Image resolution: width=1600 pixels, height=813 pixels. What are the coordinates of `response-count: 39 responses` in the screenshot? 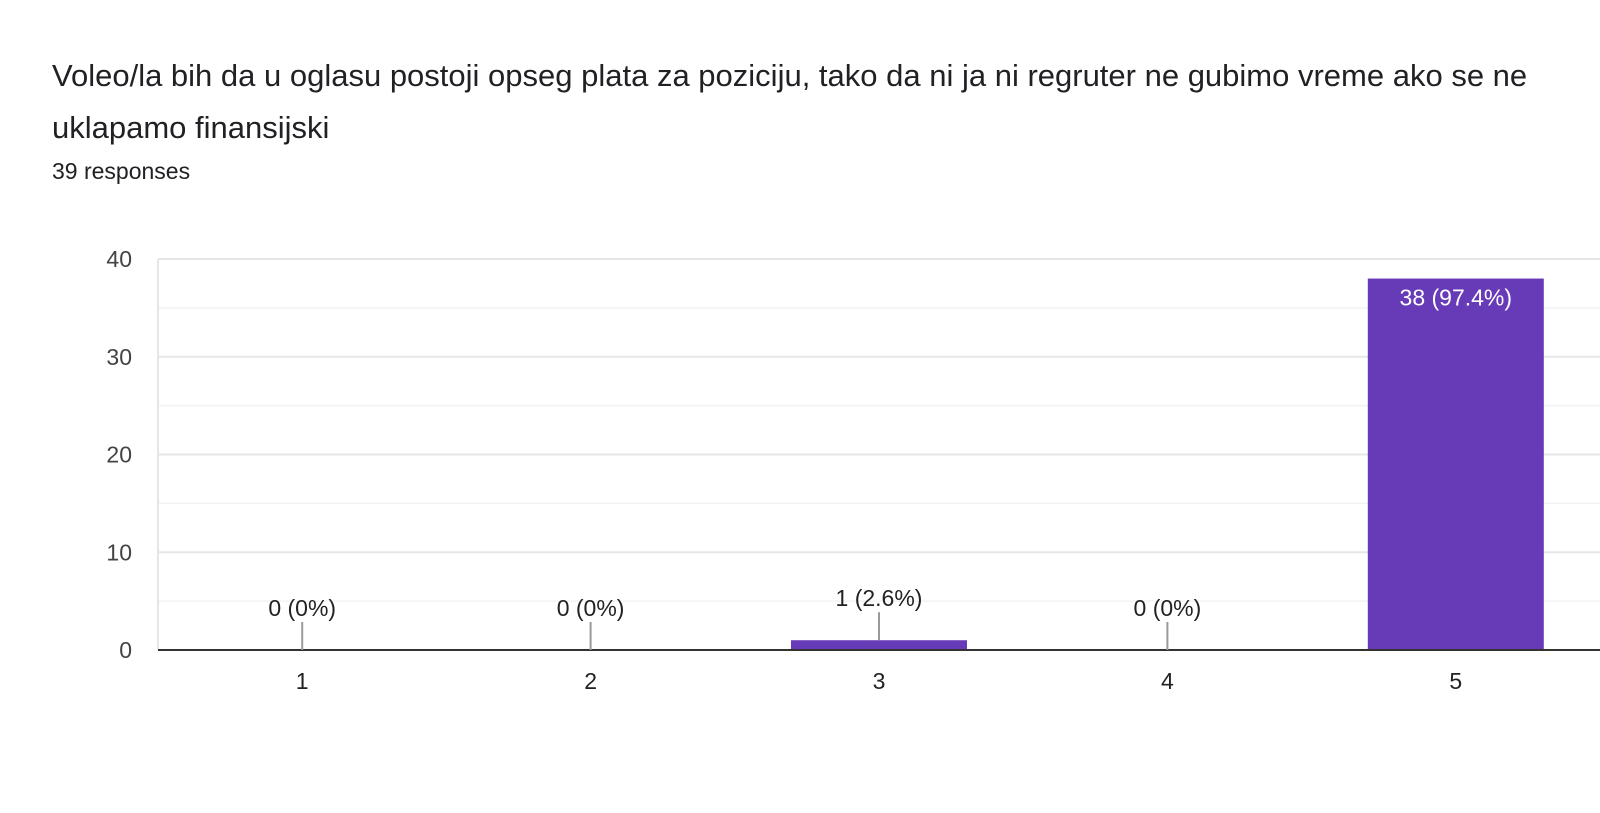 It's located at (121, 171).